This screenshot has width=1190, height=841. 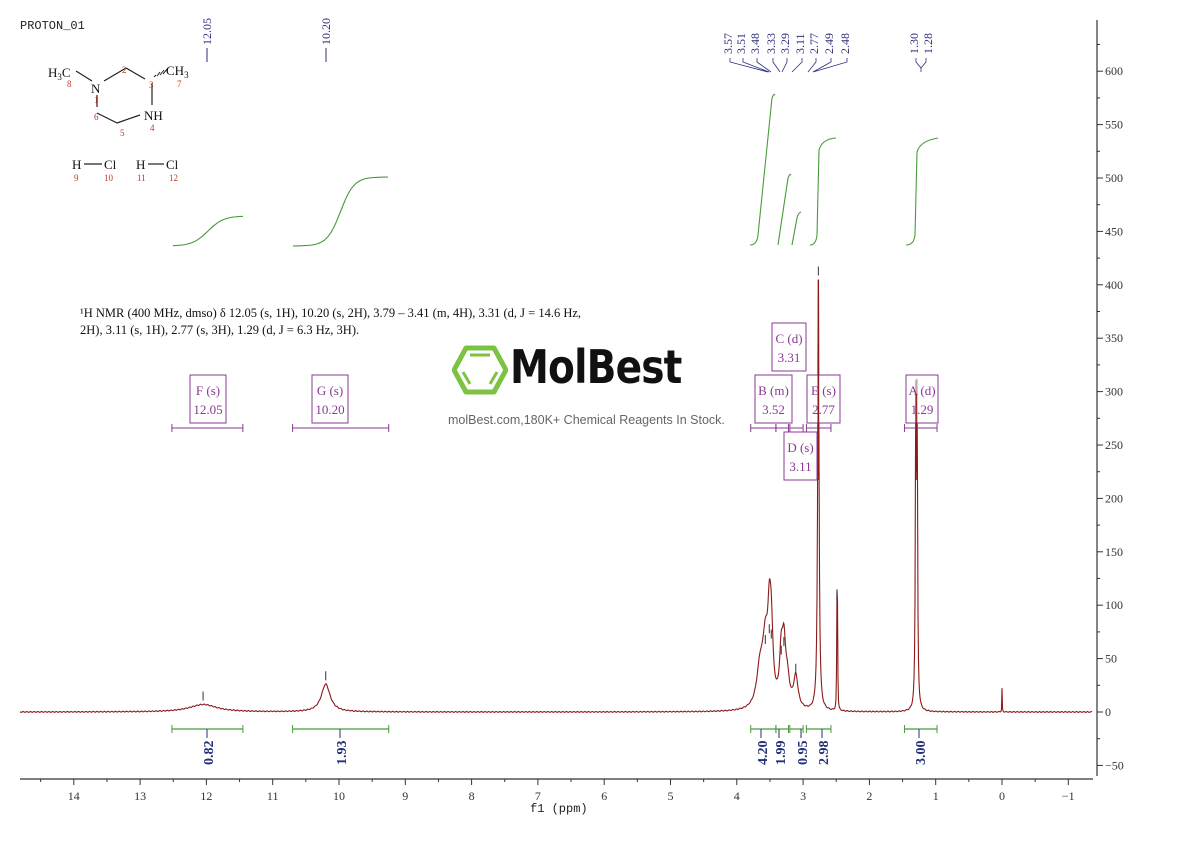 What do you see at coordinates (788, 338) in the screenshot?
I see `multiplet-label: C (d)` at bounding box center [788, 338].